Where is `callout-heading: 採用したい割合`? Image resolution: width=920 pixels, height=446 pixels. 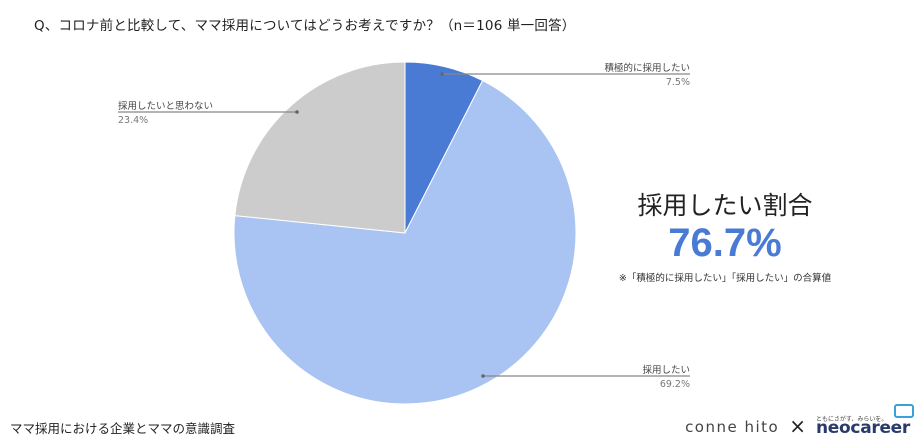
callout-heading: 採用したい割合 is located at coordinates (725, 205).